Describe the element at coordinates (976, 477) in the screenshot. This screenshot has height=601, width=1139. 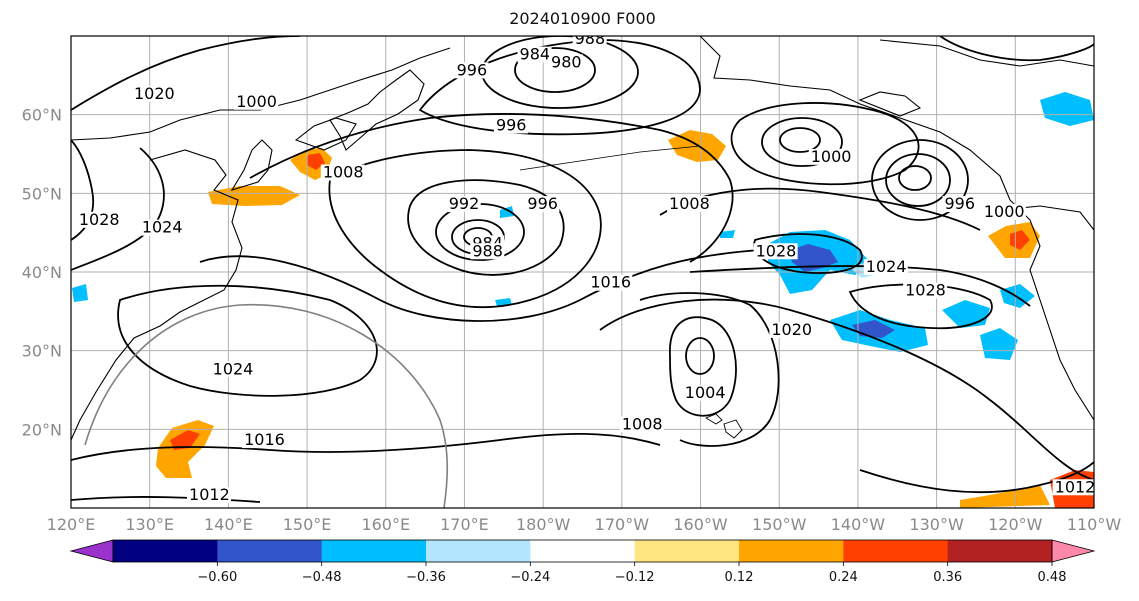
I see `isobar-1012-se` at that location.